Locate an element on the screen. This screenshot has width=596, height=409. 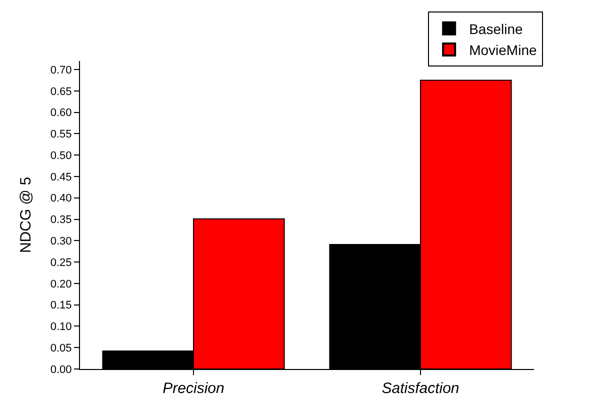
y-tick-label: 0.05 is located at coordinates (61, 348).